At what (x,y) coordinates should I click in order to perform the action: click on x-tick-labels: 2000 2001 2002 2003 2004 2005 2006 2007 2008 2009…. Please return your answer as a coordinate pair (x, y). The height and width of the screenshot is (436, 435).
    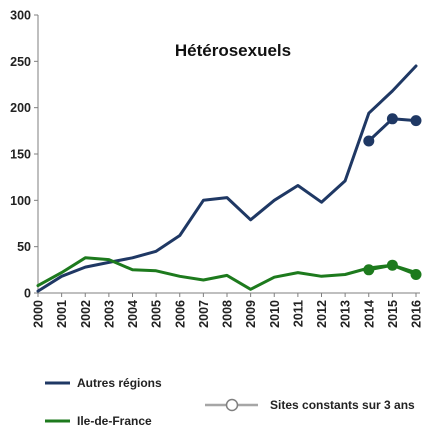
    Looking at the image, I should click on (228, 310).